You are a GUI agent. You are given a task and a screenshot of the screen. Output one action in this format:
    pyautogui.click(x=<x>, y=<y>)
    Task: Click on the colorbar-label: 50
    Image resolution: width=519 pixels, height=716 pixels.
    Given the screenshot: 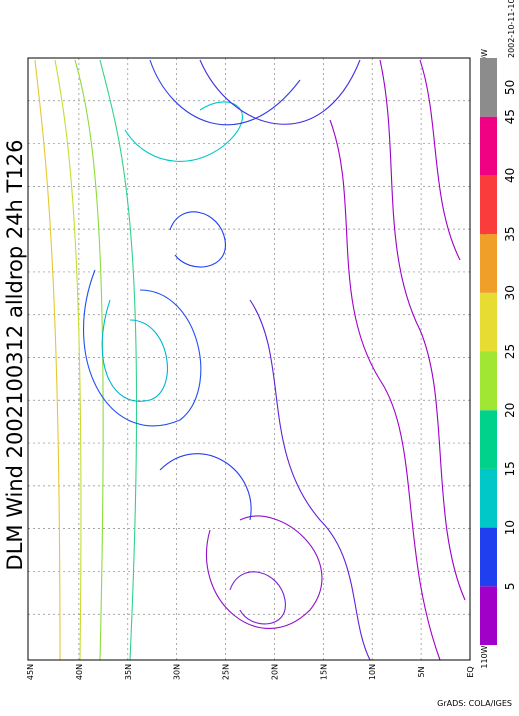 What is the action you would take?
    pyautogui.click(x=510, y=87)
    